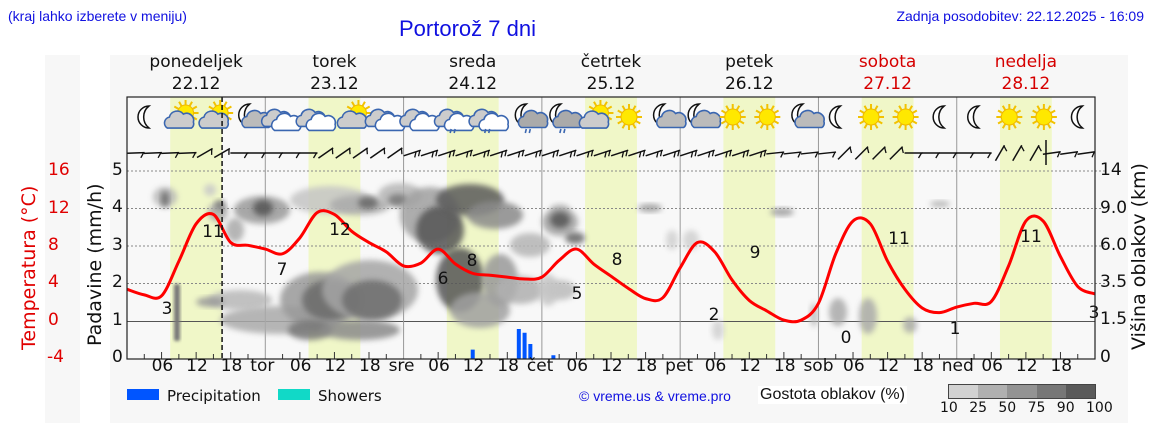 The height and width of the screenshot is (443, 1152). Describe the element at coordinates (1065, 408) in the screenshot. I see `density-tick: 90` at that location.